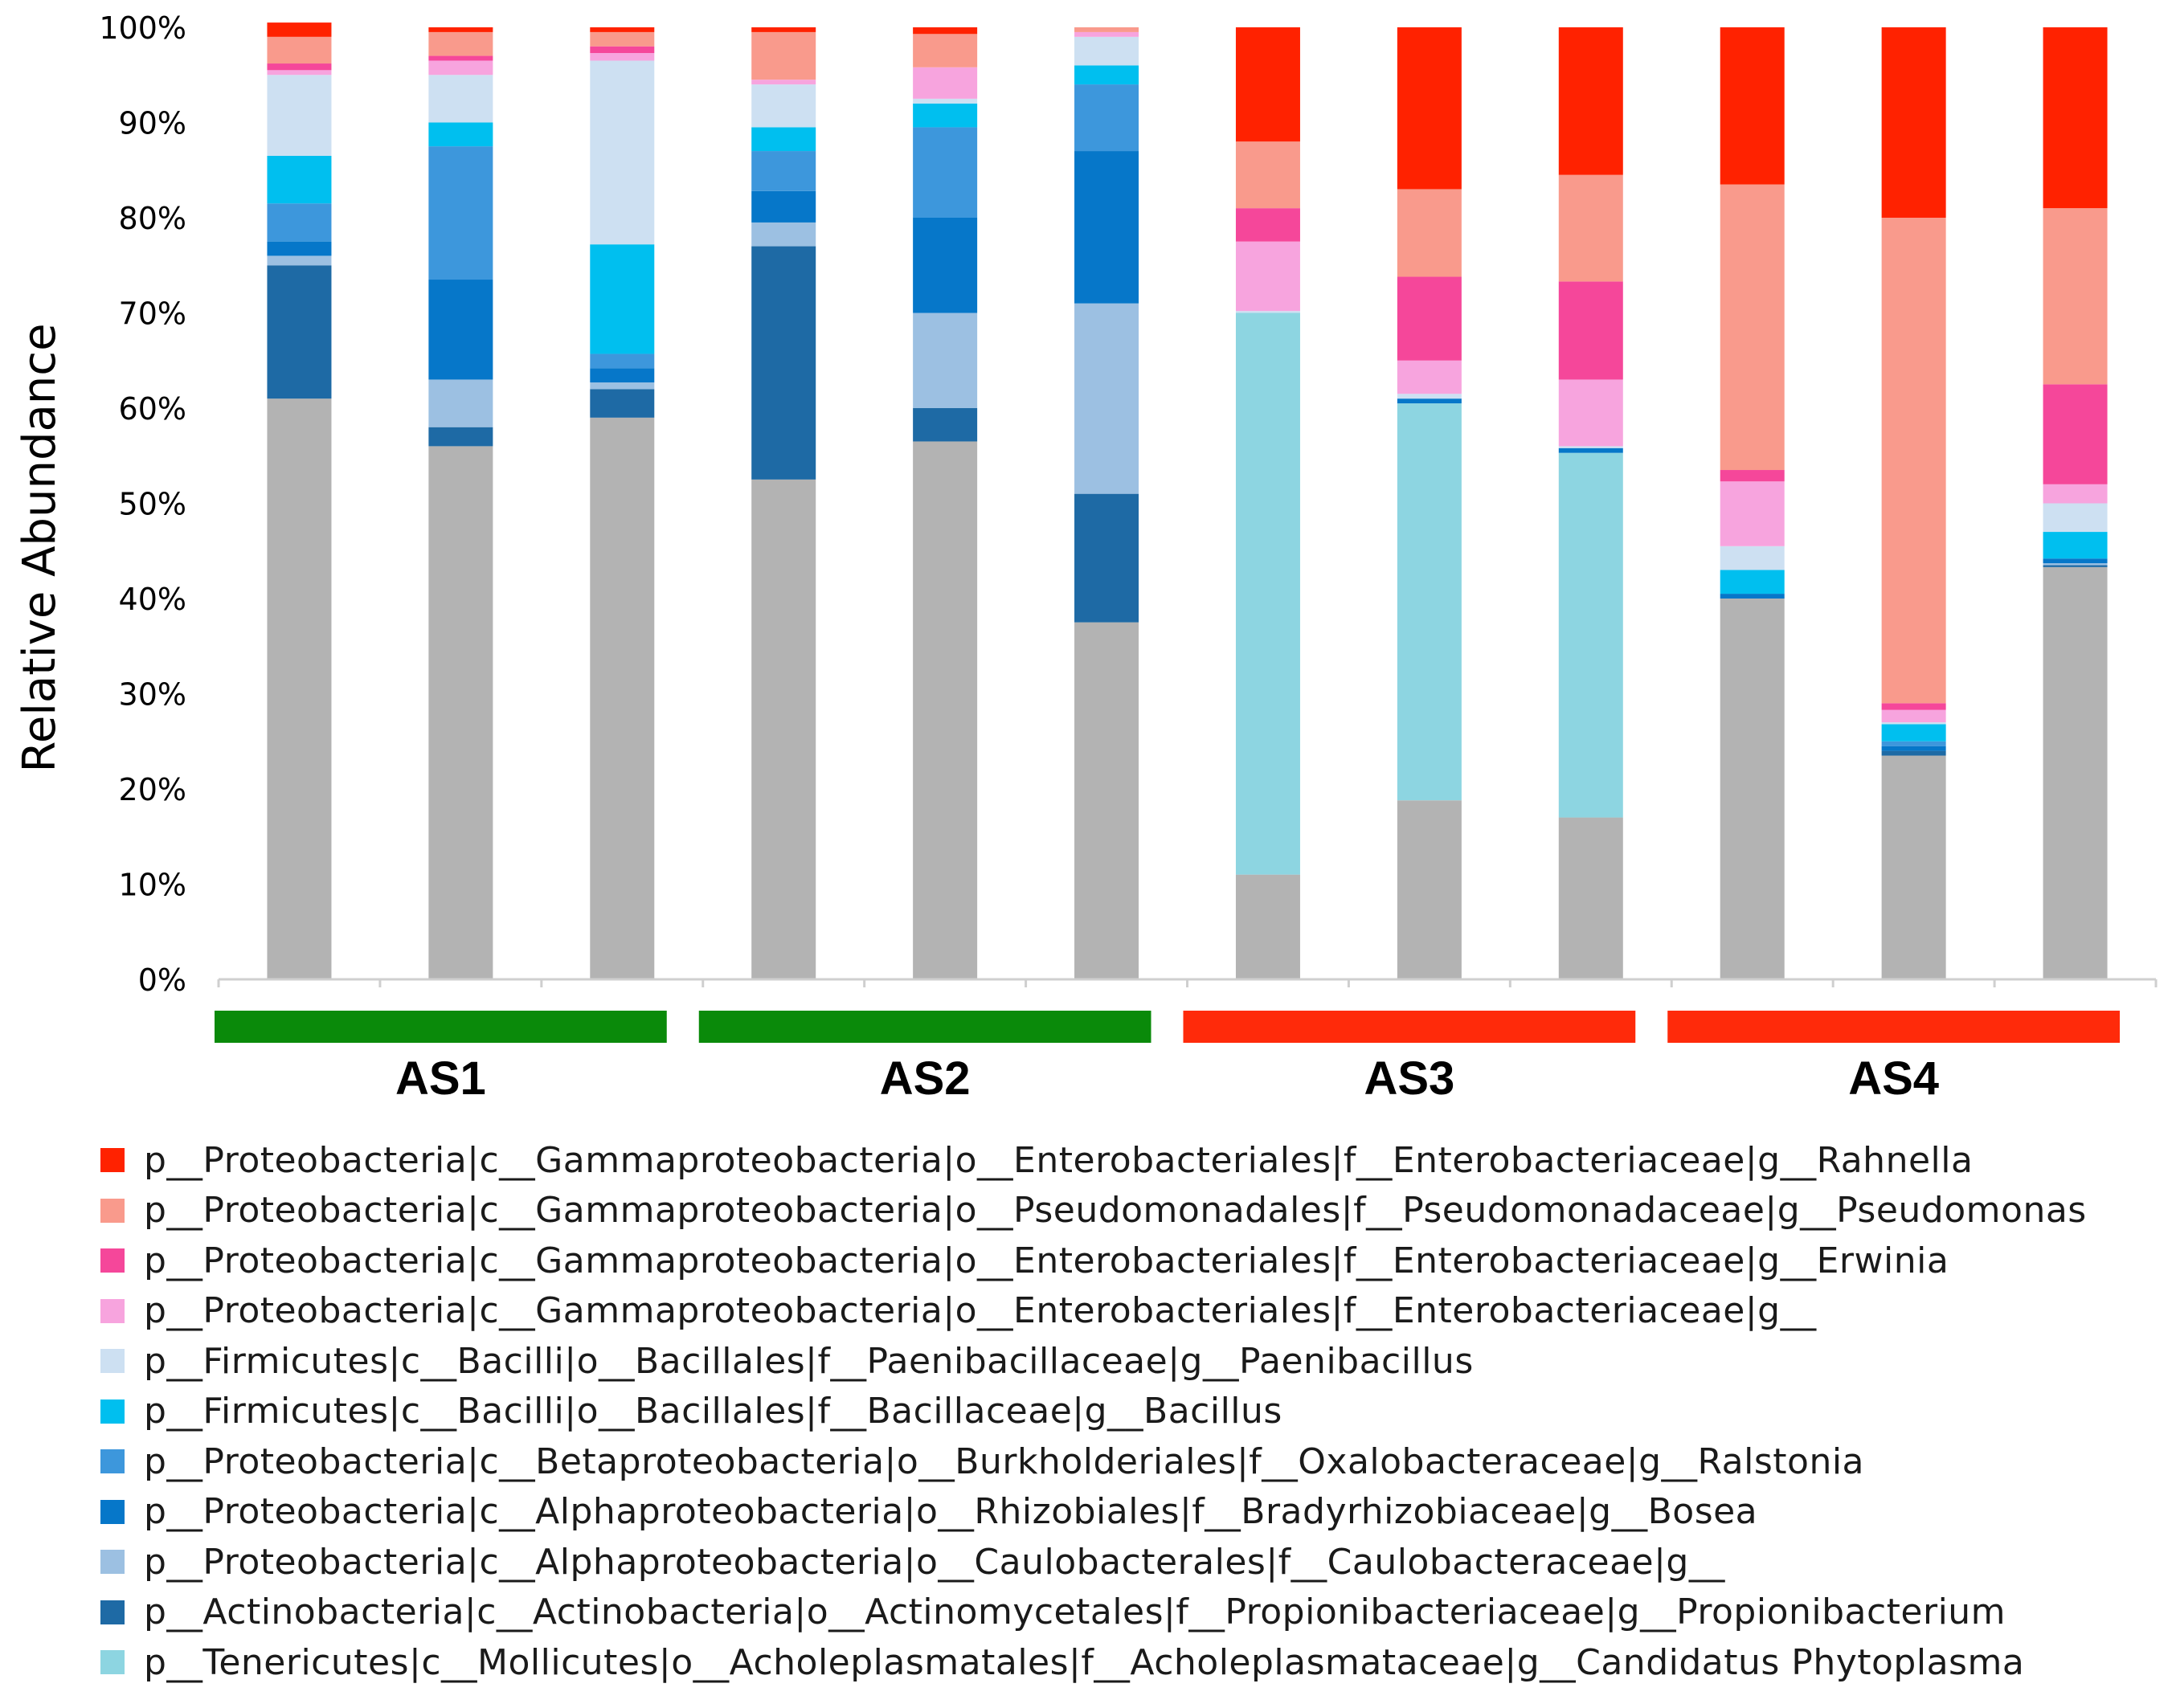 Image resolution: width=2172 pixels, height=1708 pixels. Describe the element at coordinates (142, 28) in the screenshot. I see `y-tick-label: 100%` at that location.